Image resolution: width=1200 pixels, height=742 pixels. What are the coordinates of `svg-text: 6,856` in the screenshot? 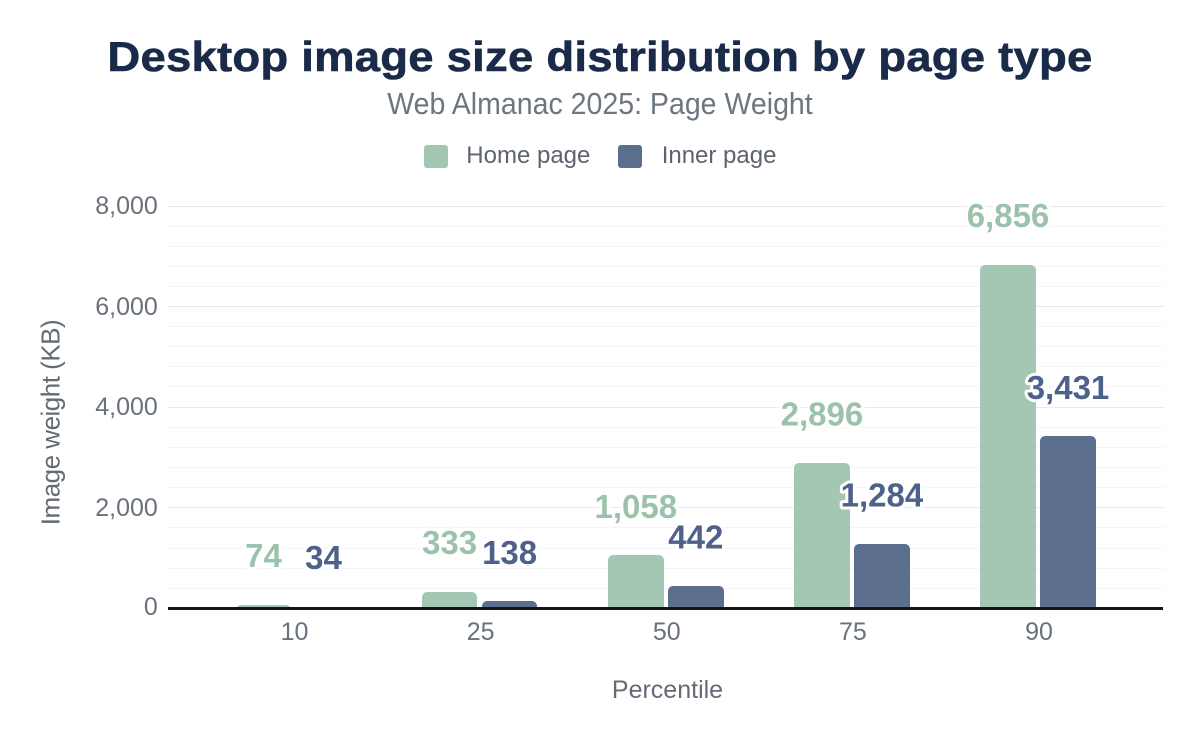 It's located at (1008, 215).